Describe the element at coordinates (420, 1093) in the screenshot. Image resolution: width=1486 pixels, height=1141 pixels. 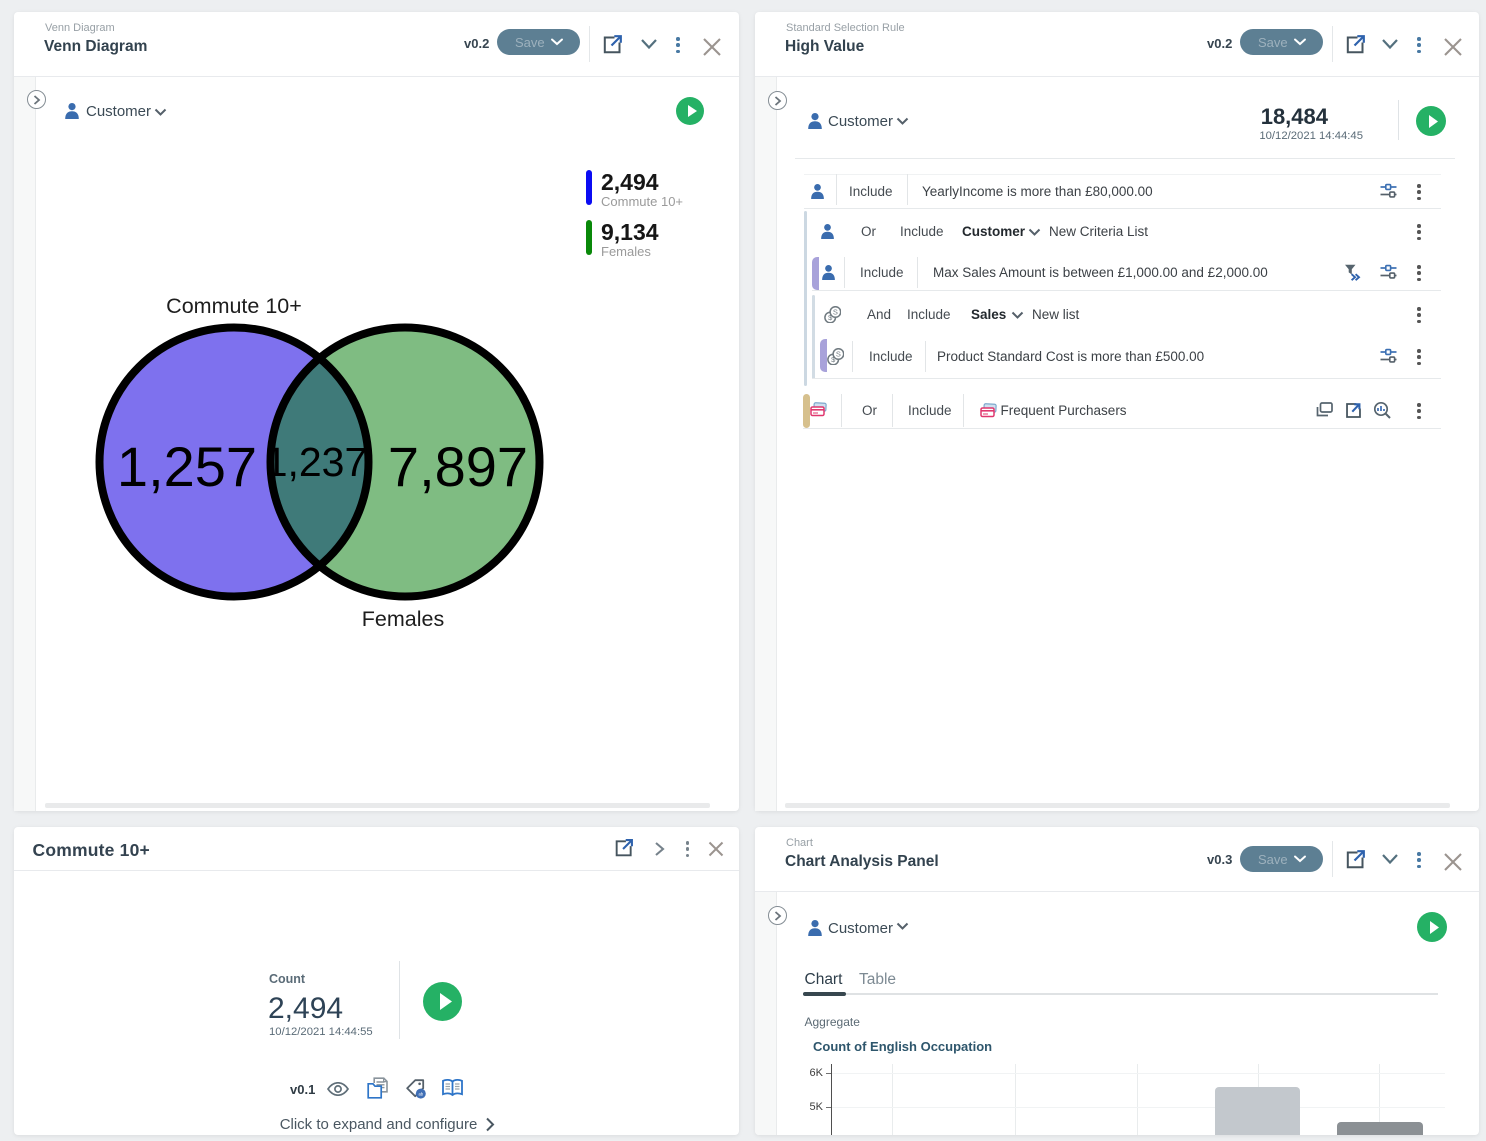
I see `svg-text: ab` at that location.